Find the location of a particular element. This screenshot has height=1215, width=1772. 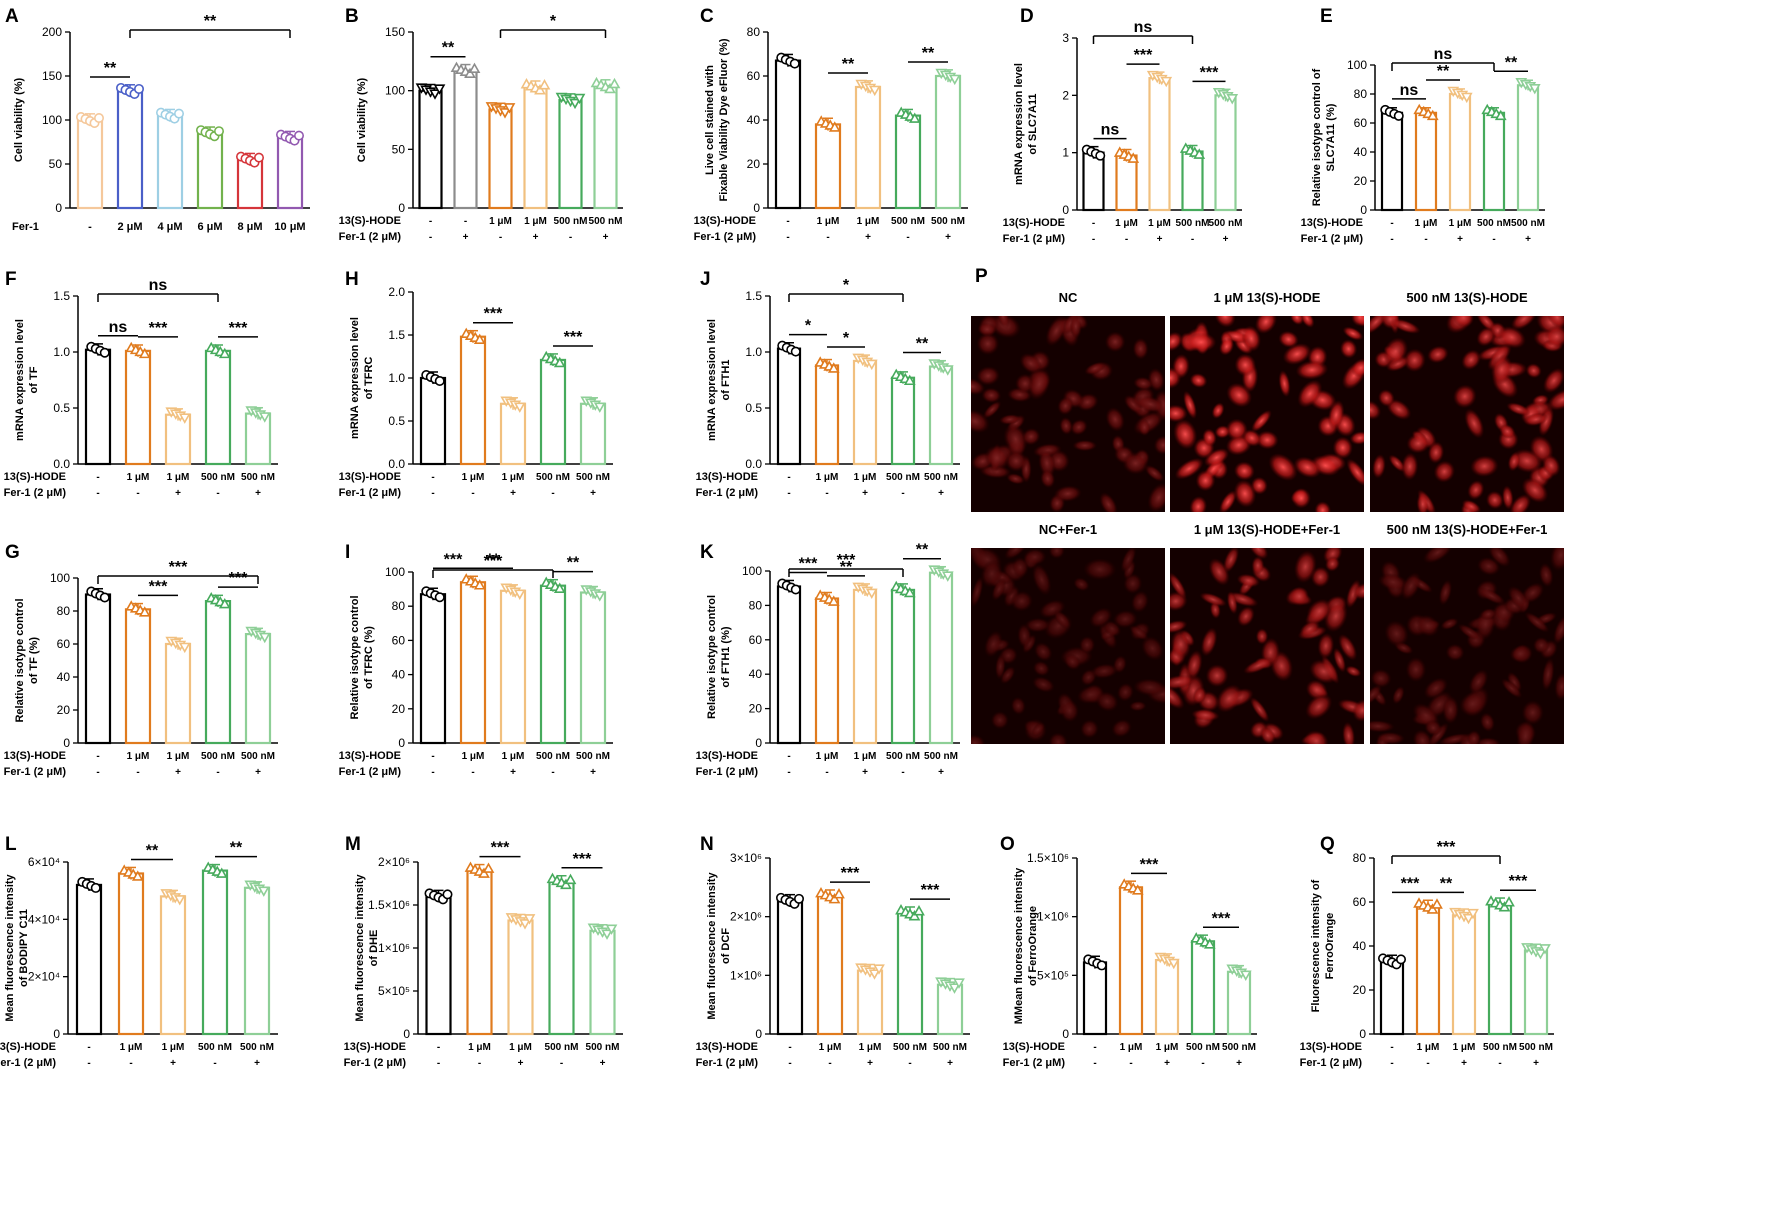

fluorescence-image: 500 nM 13(S)-HODE+Fer-1 is located at coordinates (1467, 633).